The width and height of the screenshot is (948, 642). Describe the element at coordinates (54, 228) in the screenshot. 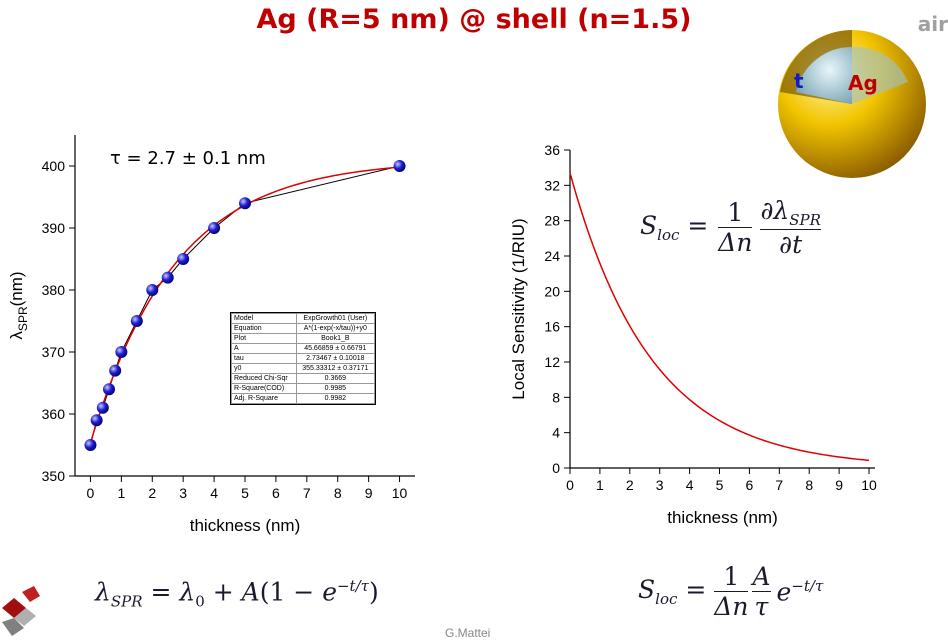

I see `y-tick-label: 390` at that location.